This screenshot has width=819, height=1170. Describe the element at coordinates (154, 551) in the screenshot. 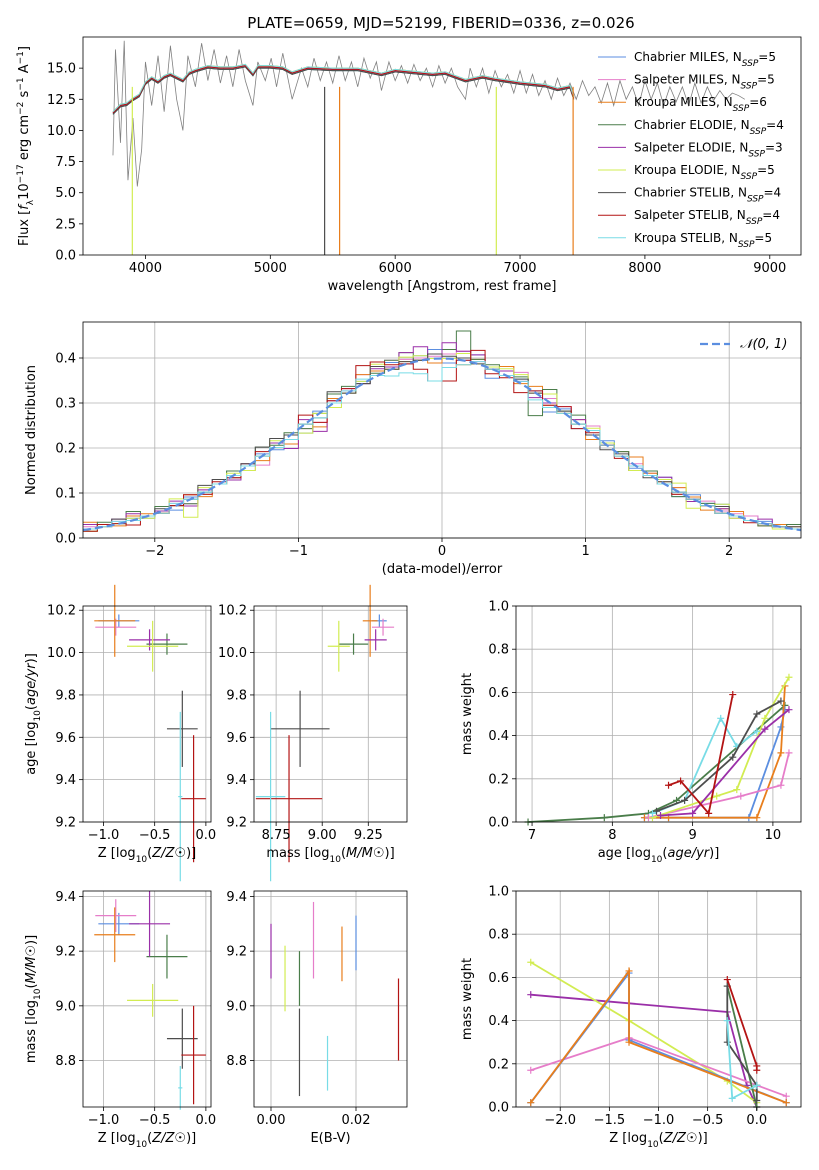

I see `x-tick-label: −2` at that location.